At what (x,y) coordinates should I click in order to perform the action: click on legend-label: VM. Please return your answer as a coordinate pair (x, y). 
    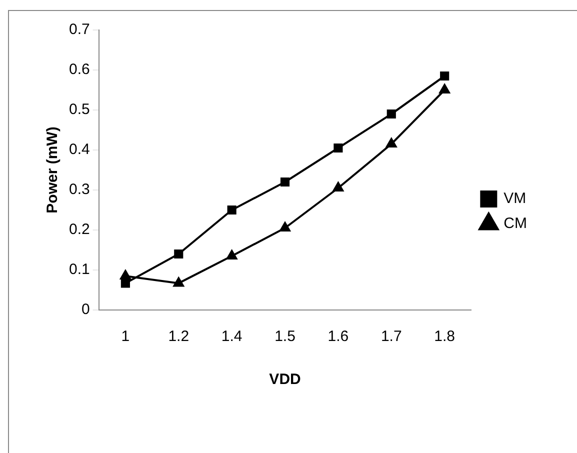
    Looking at the image, I should click on (515, 199).